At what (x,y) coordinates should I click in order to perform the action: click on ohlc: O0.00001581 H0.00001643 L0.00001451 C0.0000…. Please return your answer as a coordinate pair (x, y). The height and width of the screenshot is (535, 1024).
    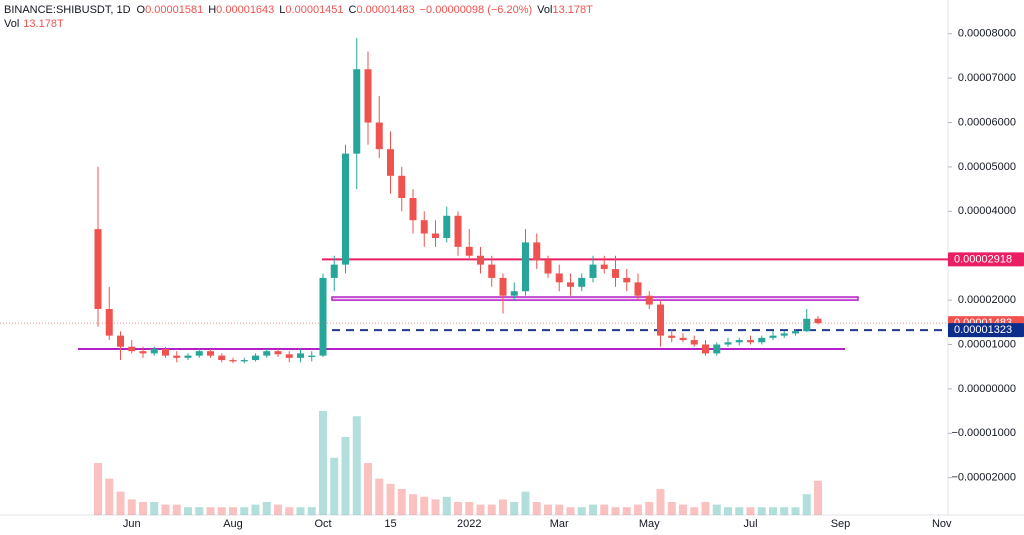
    Looking at the image, I should click on (278, 10).